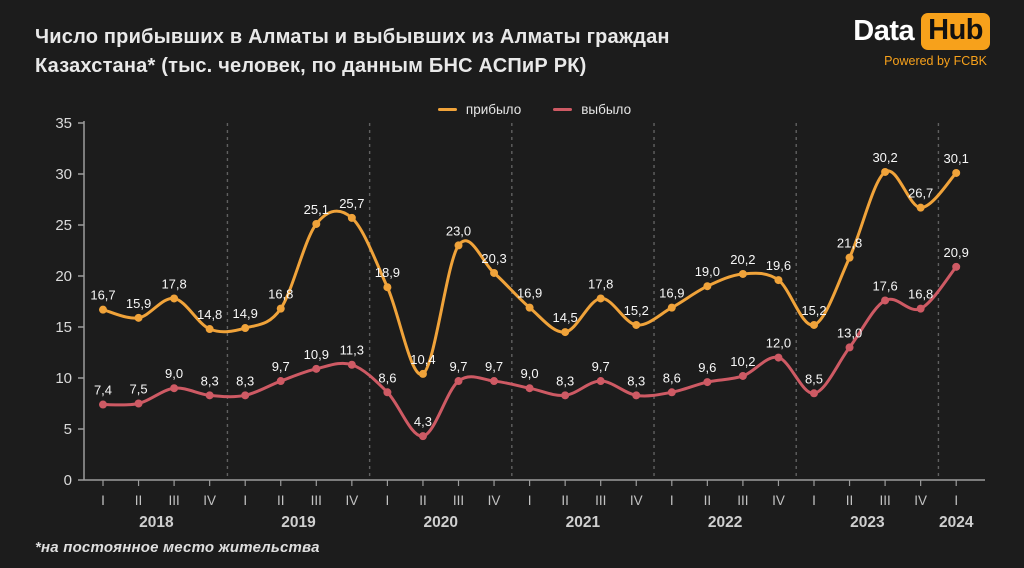 The height and width of the screenshot is (568, 1024). What do you see at coordinates (68, 480) in the screenshot?
I see `y-tick-label: 0` at bounding box center [68, 480].